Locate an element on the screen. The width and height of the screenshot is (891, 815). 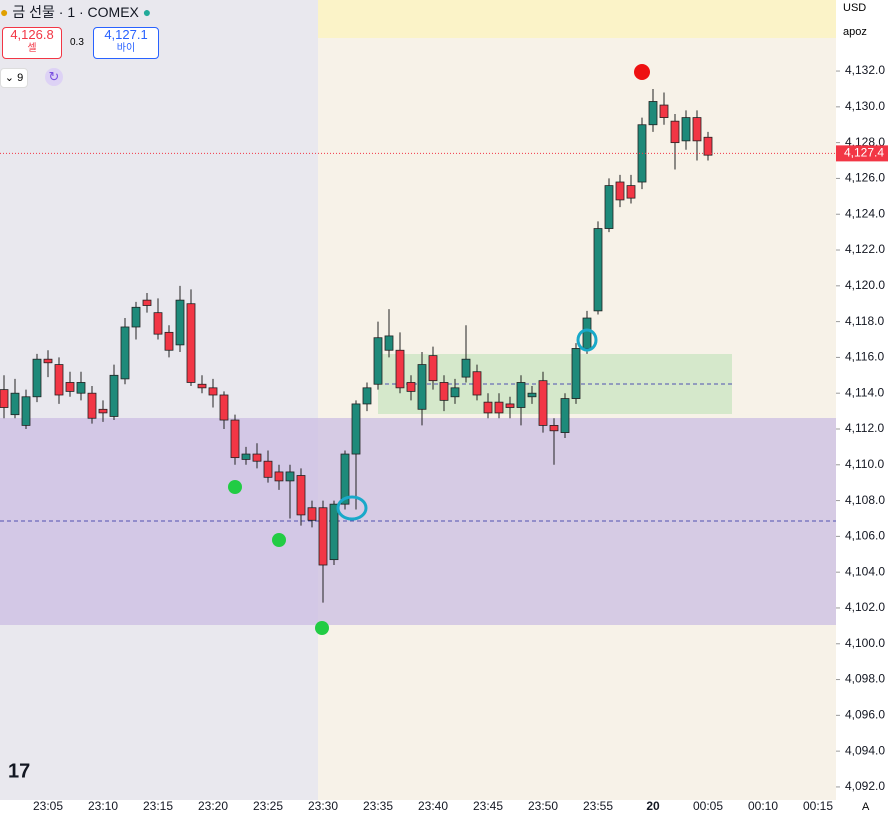
price-axis is located at coordinates (863, 407).